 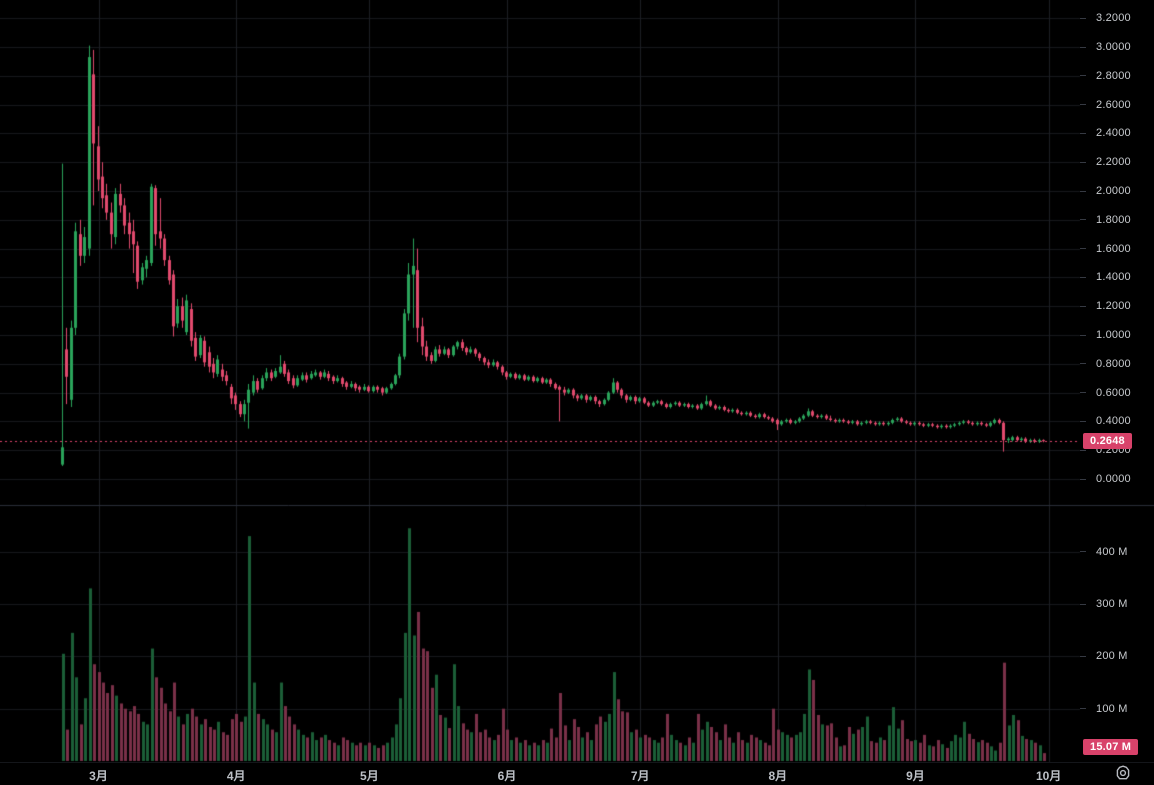 What do you see at coordinates (1113, 363) in the screenshot?
I see `price-tick-label: 0.8000` at bounding box center [1113, 363].